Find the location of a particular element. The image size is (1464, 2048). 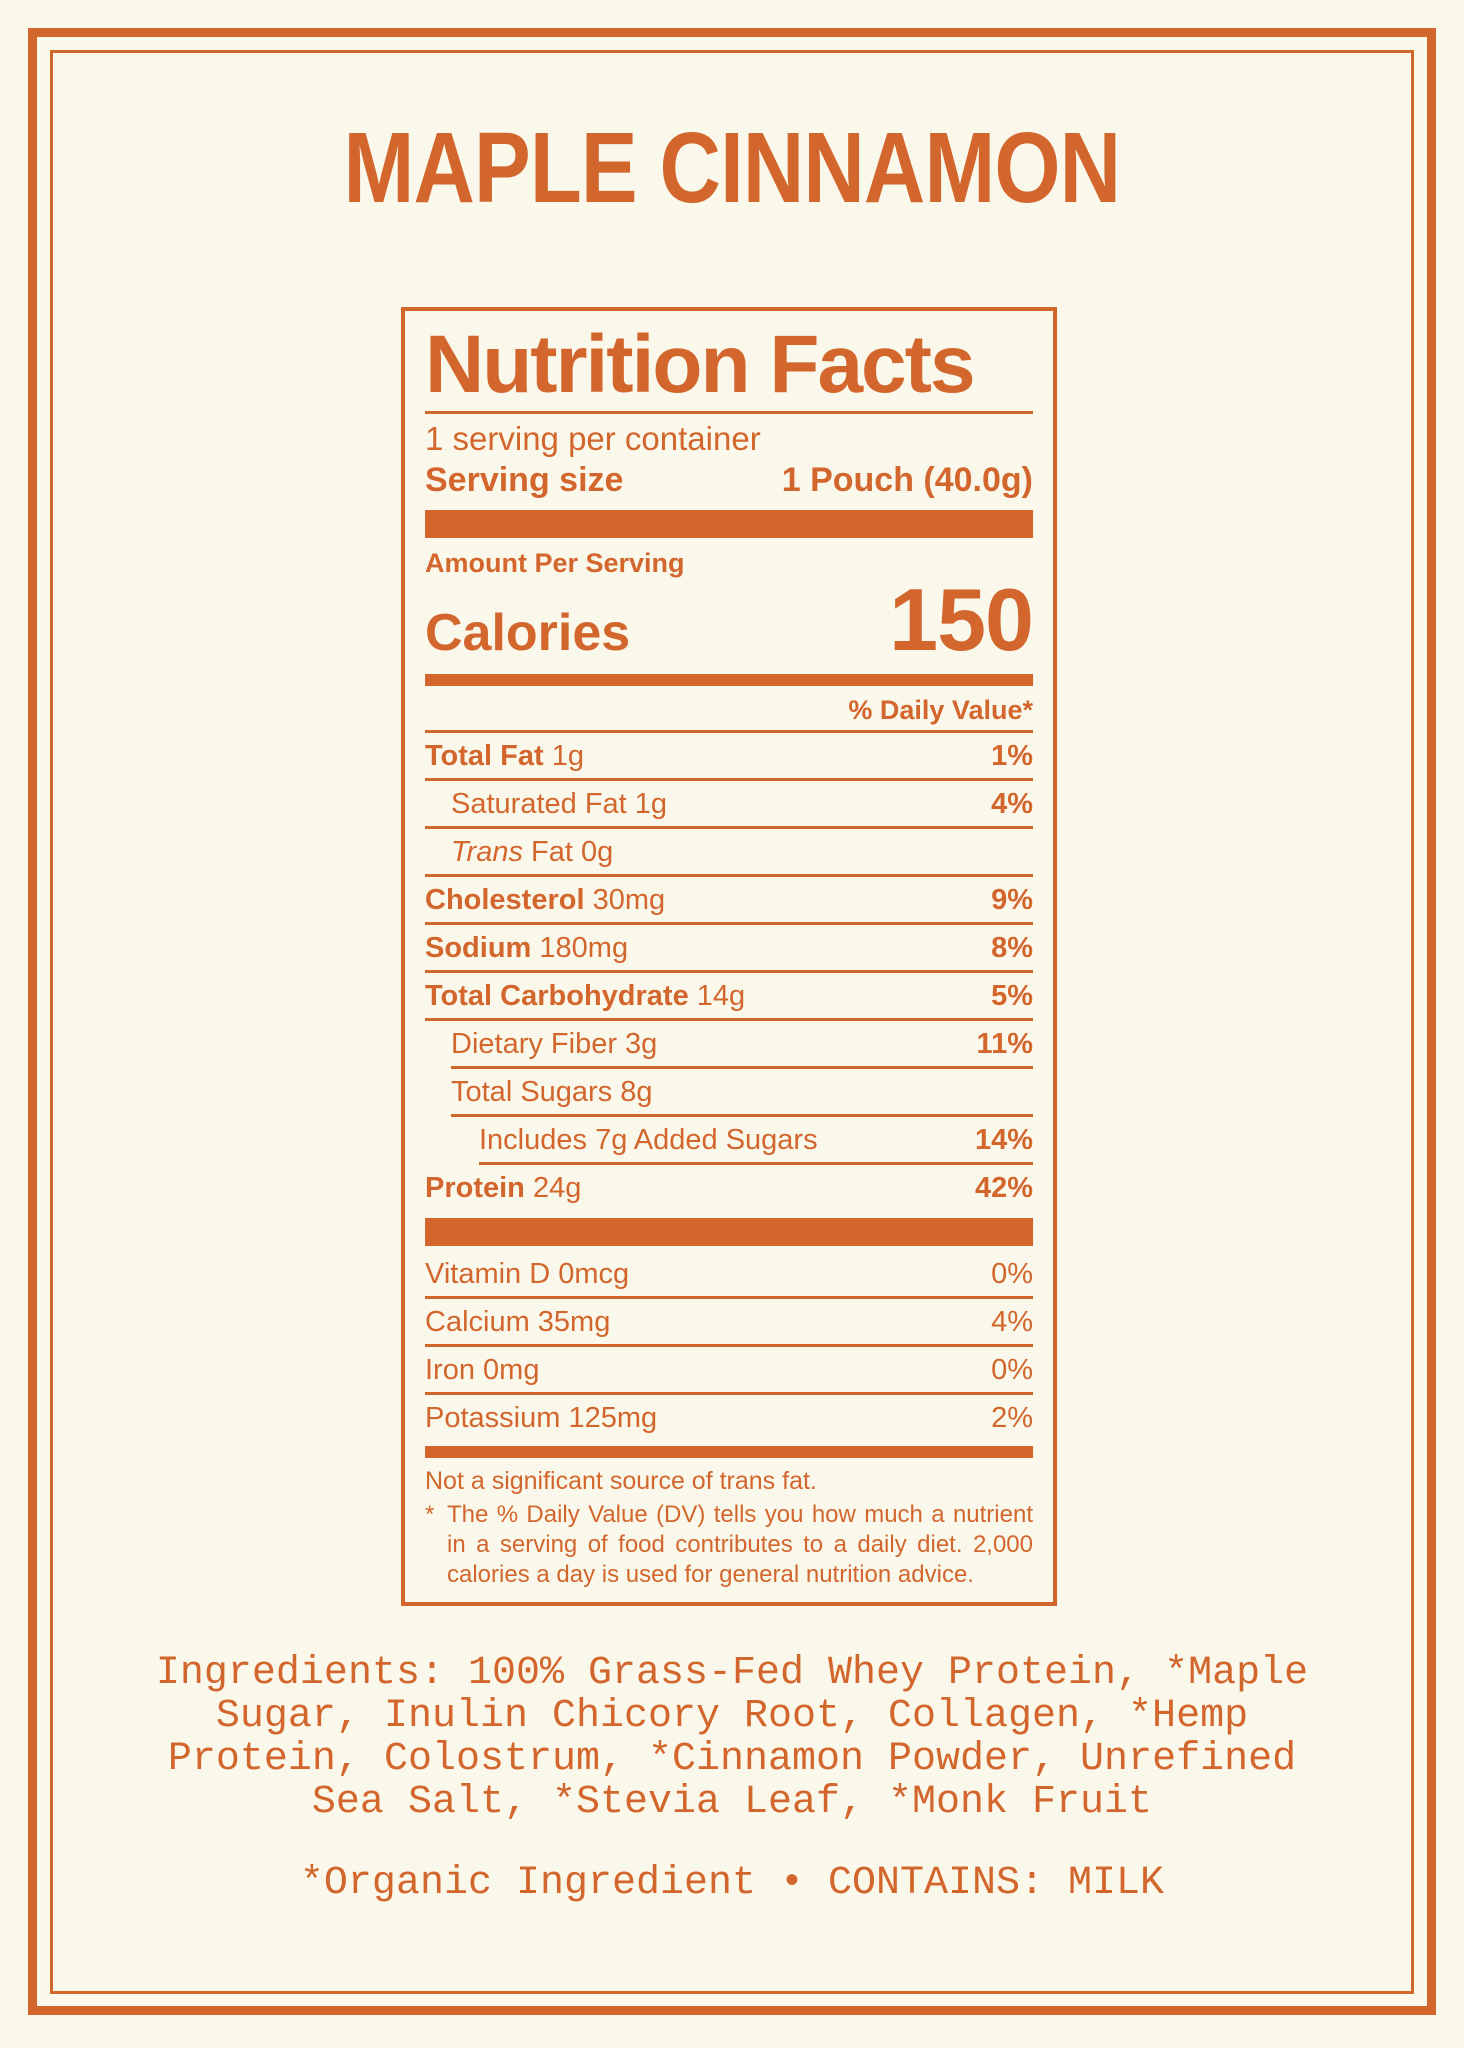

micronutrient-name: Potassium 125mg is located at coordinates (541, 1417).